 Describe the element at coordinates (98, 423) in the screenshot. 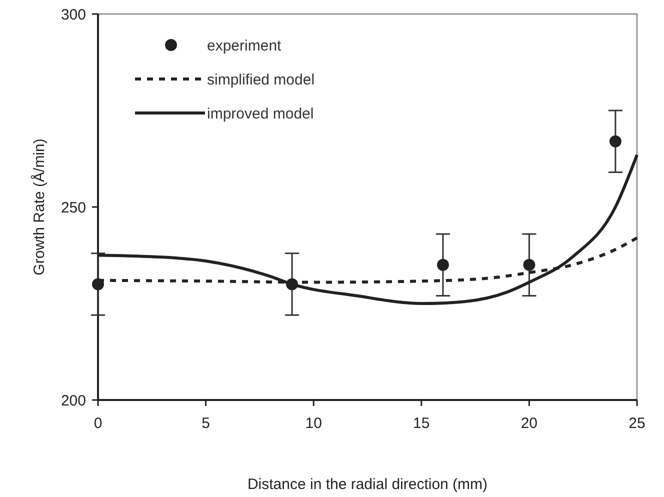

I see `x-tick-label: 0` at that location.